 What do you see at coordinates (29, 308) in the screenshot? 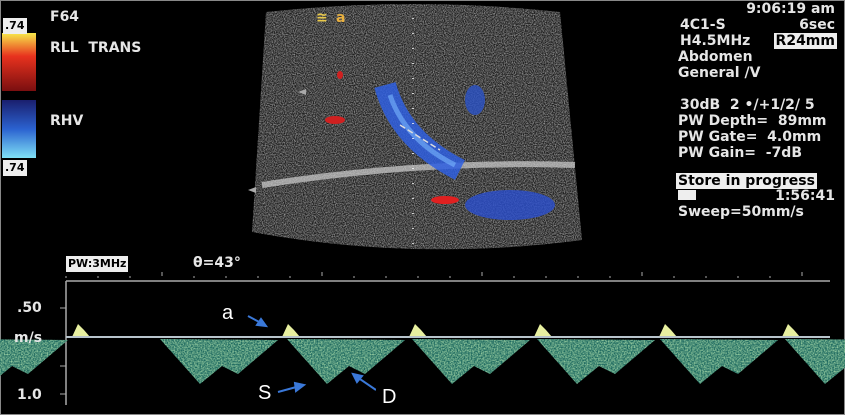
I see `y-label-050: .50` at bounding box center [29, 308].